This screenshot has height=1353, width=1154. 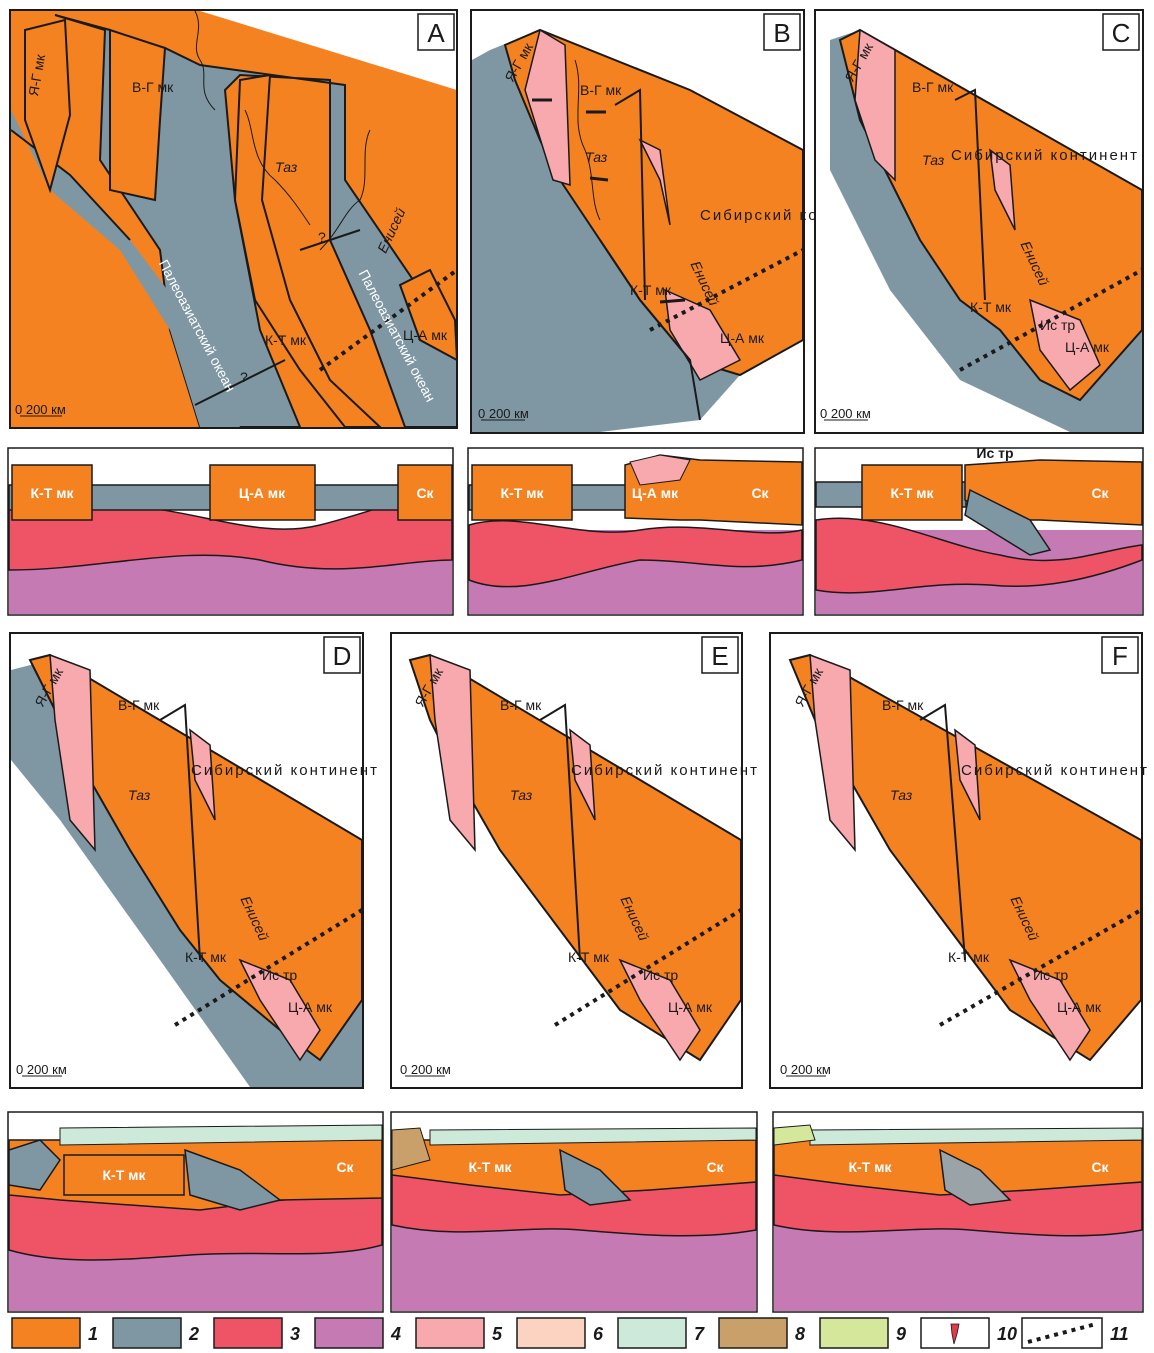 I want to click on legend-number: 6, so click(x=598, y=1334).